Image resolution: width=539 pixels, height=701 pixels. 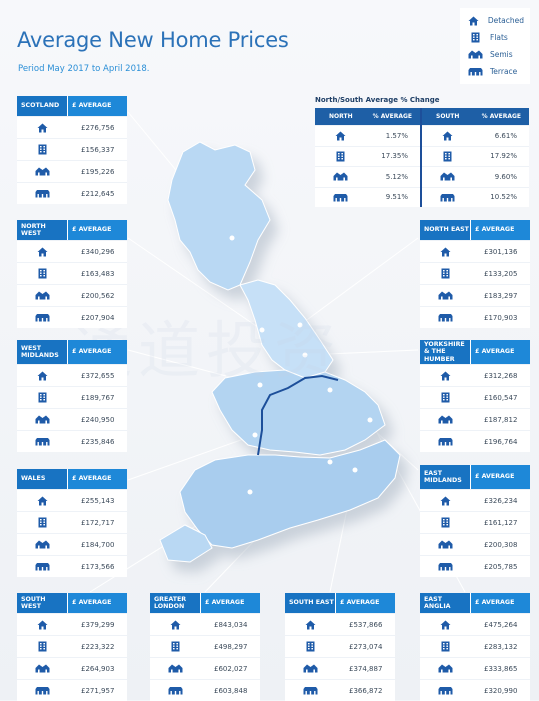 What do you see at coordinates (396, 176) in the screenshot?
I see `north-value: 5.12%` at bounding box center [396, 176].